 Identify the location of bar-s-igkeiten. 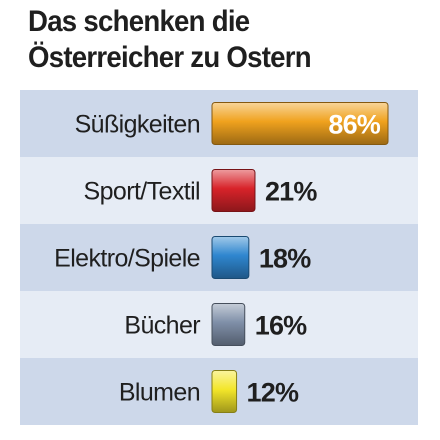
(300, 123).